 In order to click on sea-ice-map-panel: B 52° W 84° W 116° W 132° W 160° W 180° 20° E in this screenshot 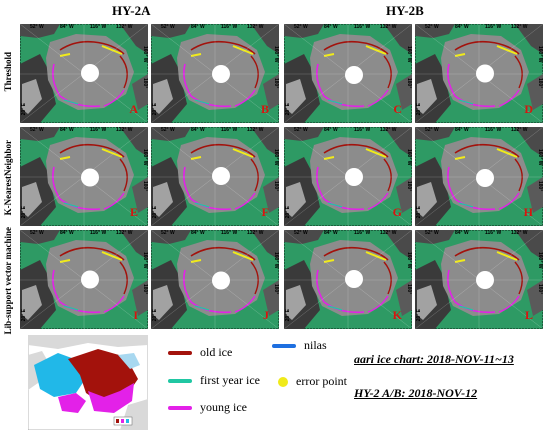, I will do `click(215, 73)`.